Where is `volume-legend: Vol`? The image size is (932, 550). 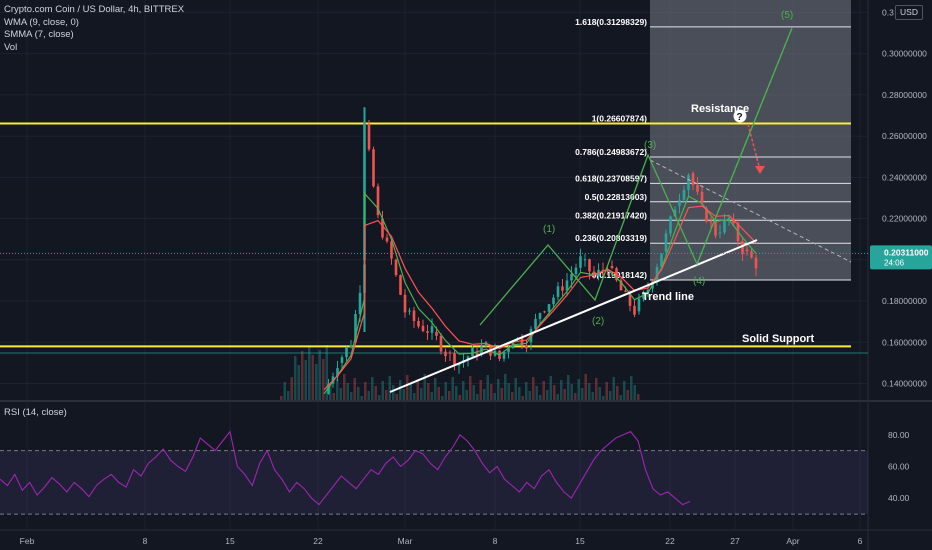
volume-legend: Vol is located at coordinates (11, 47).